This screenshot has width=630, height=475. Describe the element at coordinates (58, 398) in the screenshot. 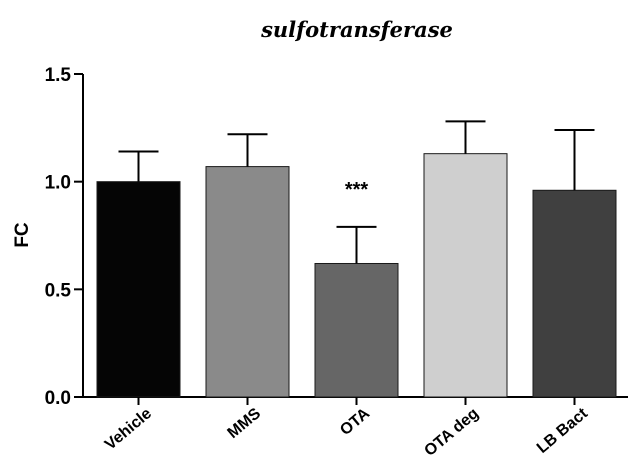

I see `y-tick-label: 0.0` at that location.